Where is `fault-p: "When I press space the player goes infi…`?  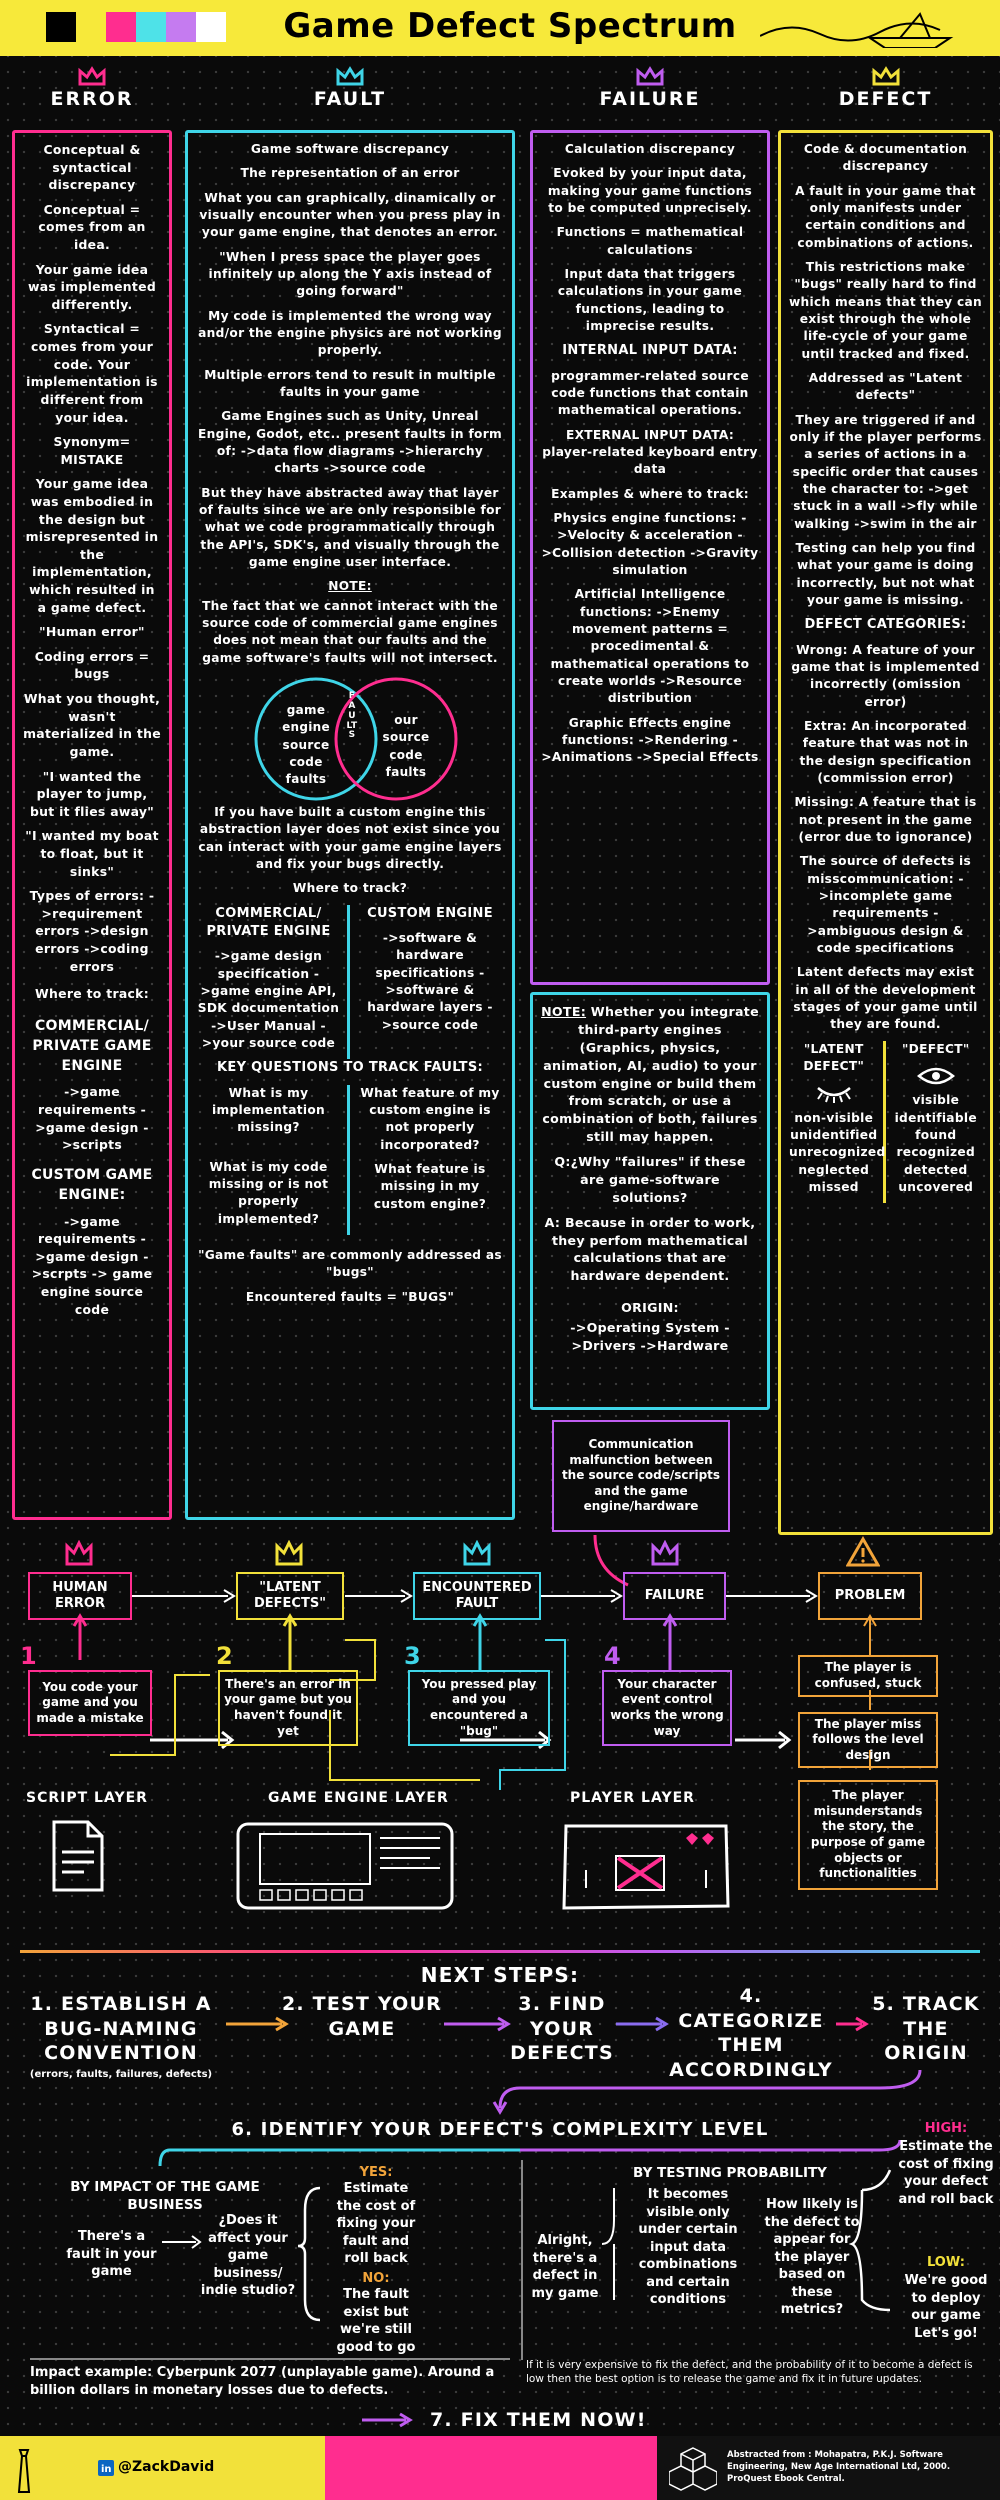 fault-p: "When I press space the player goes infi… is located at coordinates (350, 274).